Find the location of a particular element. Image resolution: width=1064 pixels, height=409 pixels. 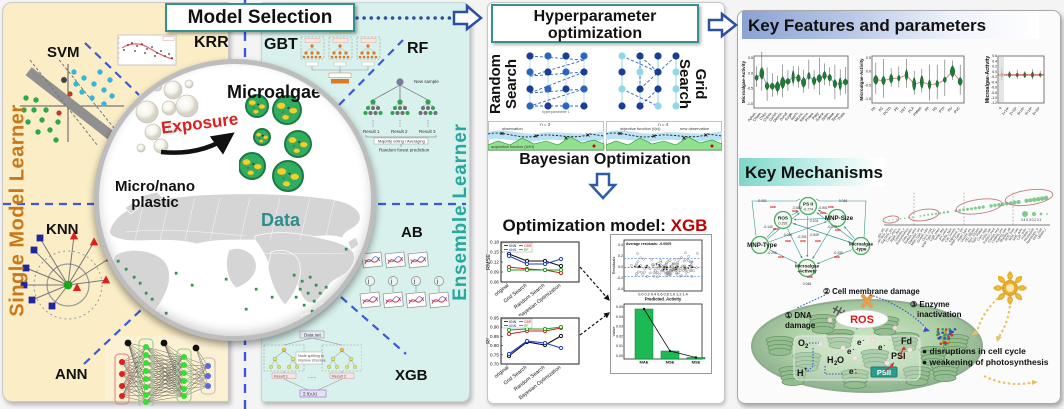

svg-text: -0.501 is located at coordinates (823, 208).